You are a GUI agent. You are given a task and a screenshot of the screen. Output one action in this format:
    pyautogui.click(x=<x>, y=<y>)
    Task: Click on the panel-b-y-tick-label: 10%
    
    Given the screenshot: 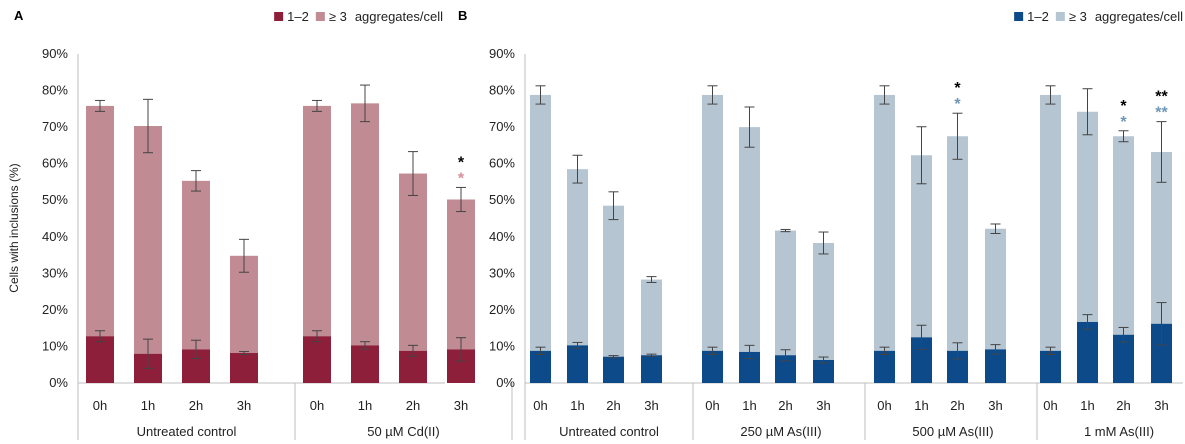 What is the action you would take?
    pyautogui.click(x=502, y=345)
    